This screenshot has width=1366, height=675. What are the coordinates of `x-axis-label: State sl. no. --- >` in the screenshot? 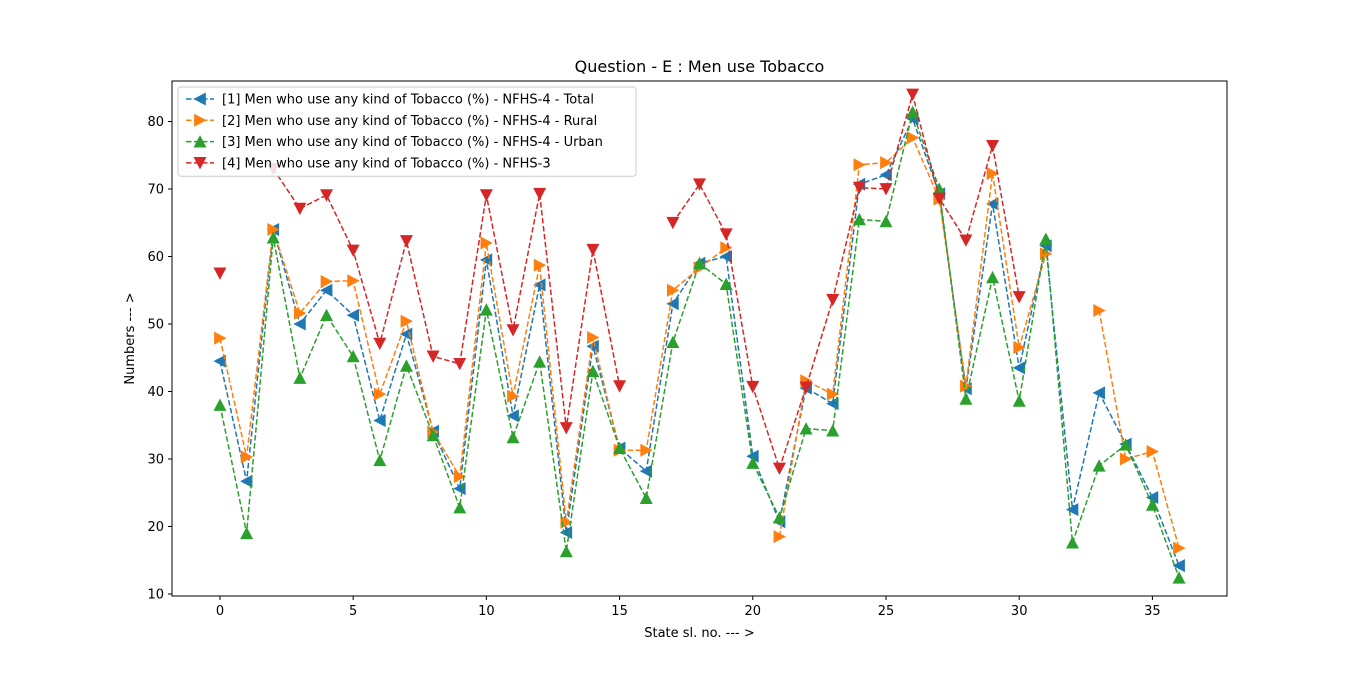 It's located at (699, 633).